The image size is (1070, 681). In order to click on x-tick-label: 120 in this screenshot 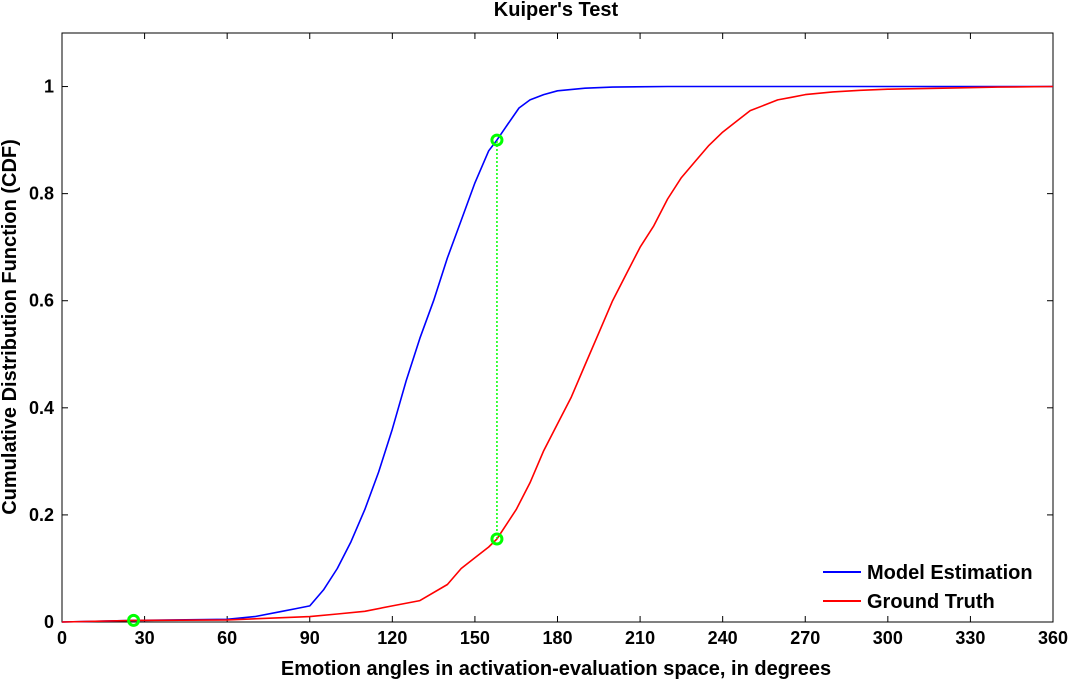, I will do `click(392, 638)`.